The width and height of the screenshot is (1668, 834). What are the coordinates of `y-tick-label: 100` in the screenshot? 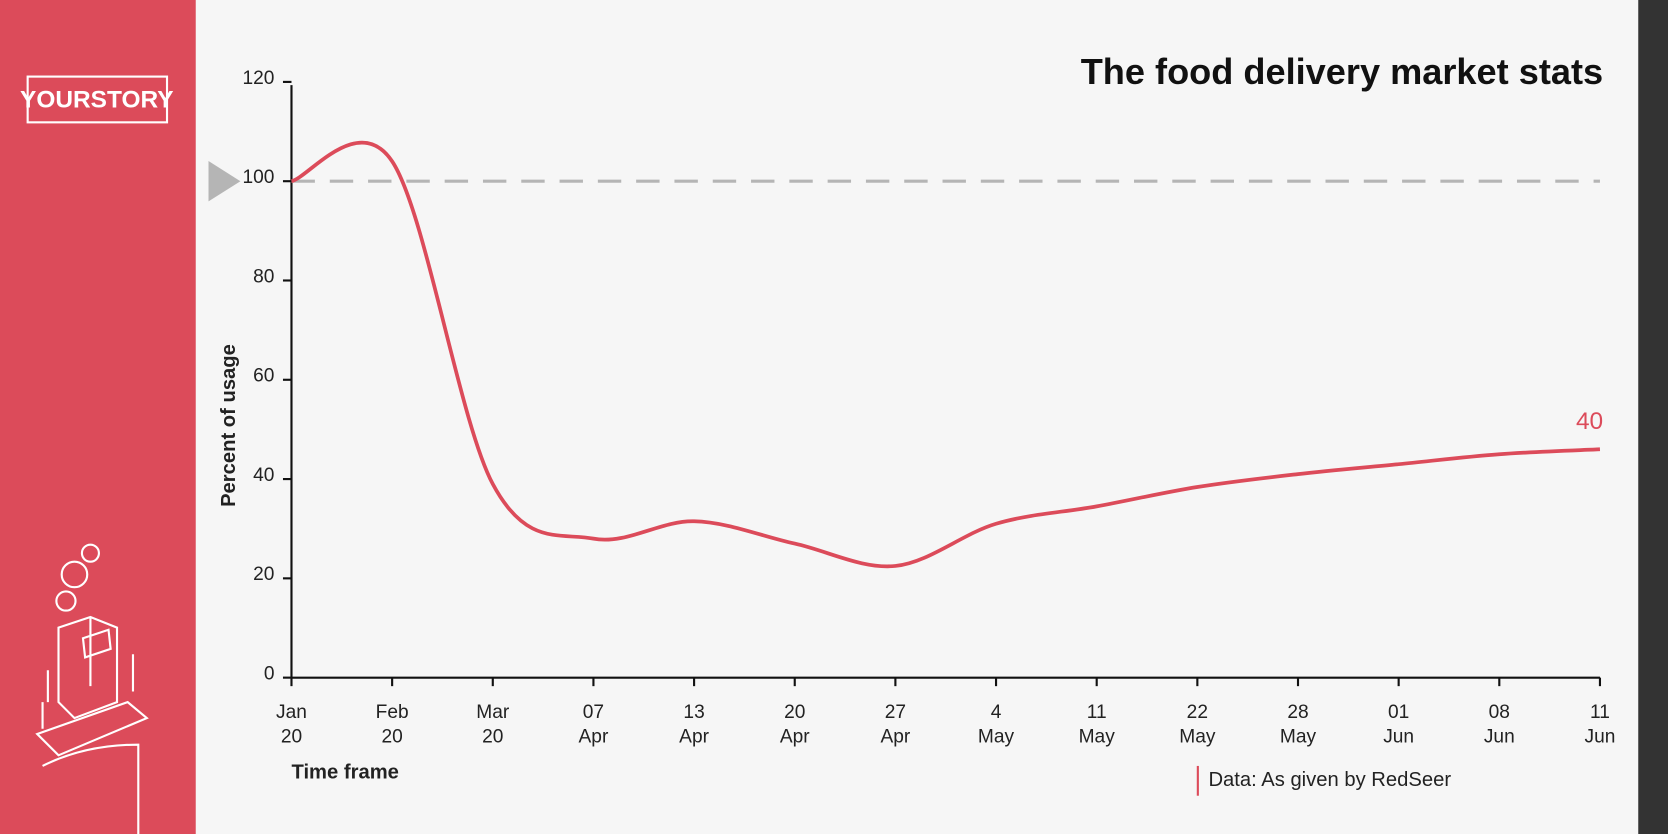 It's located at (259, 177).